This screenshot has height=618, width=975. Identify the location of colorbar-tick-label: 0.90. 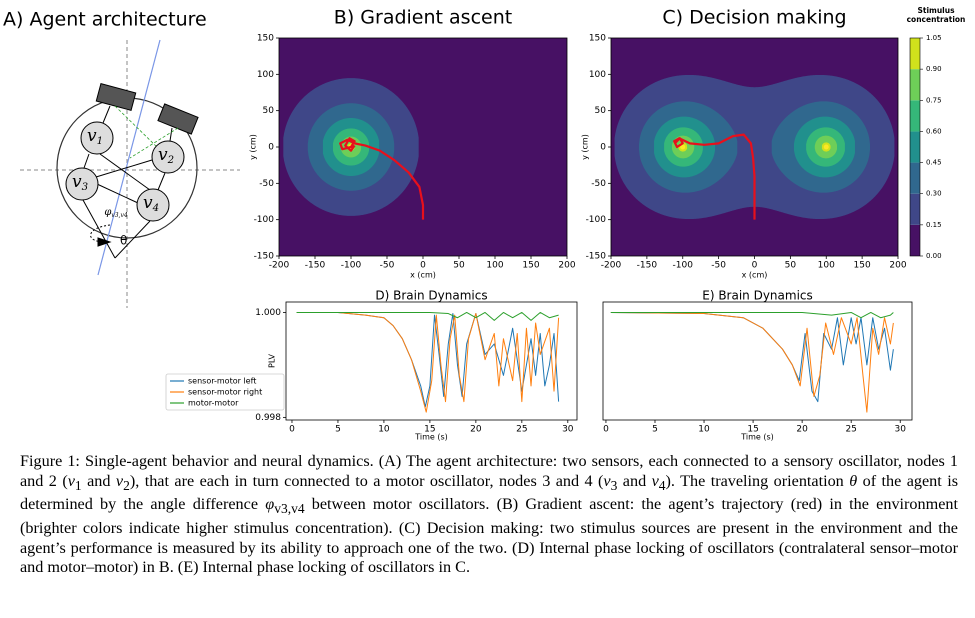
(934, 69).